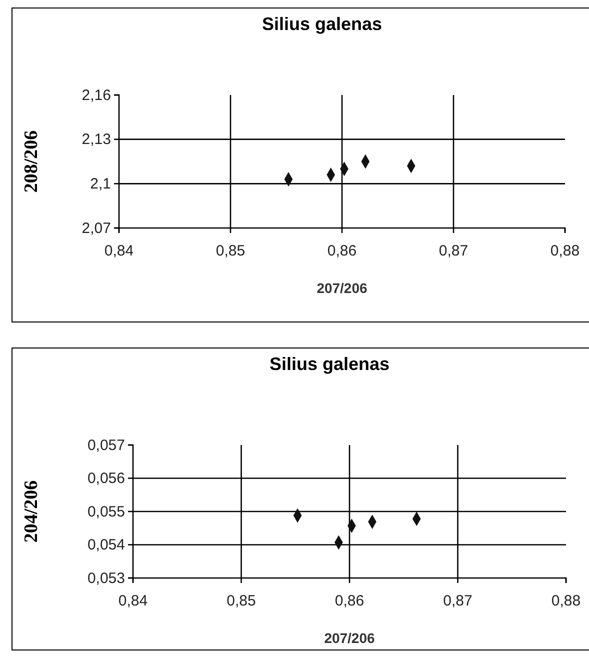  I want to click on y-tick-label: 2,13, so click(96, 139).